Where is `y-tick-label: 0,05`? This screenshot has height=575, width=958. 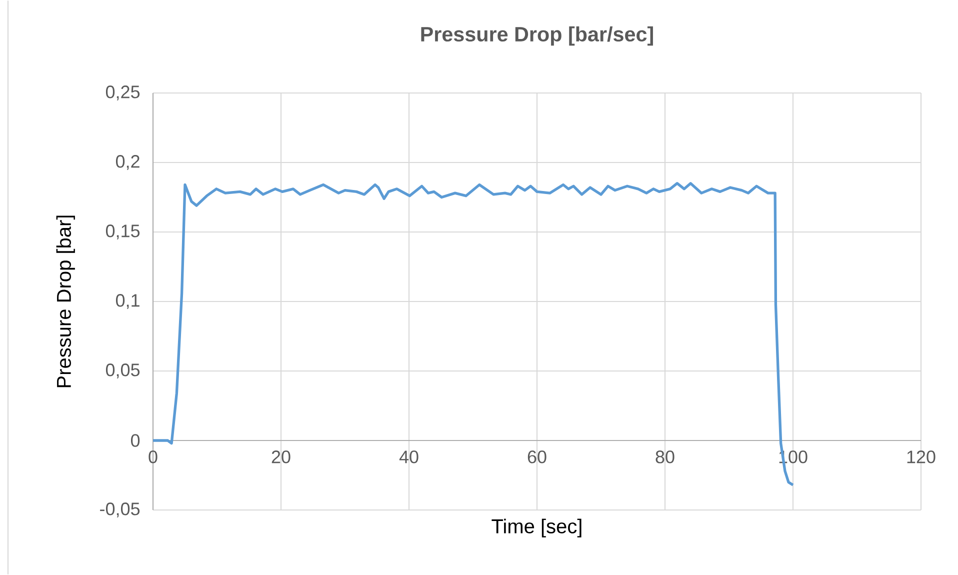 y-tick-label: 0,05 is located at coordinates (123, 371).